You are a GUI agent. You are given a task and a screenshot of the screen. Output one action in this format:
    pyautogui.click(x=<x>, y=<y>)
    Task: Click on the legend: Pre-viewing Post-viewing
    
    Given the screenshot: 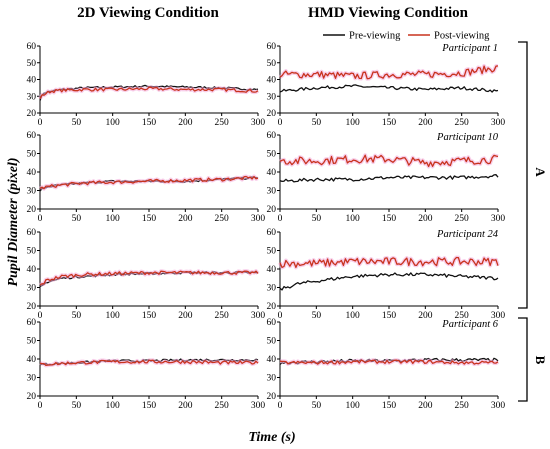 What is the action you would take?
    pyautogui.click(x=406, y=36)
    